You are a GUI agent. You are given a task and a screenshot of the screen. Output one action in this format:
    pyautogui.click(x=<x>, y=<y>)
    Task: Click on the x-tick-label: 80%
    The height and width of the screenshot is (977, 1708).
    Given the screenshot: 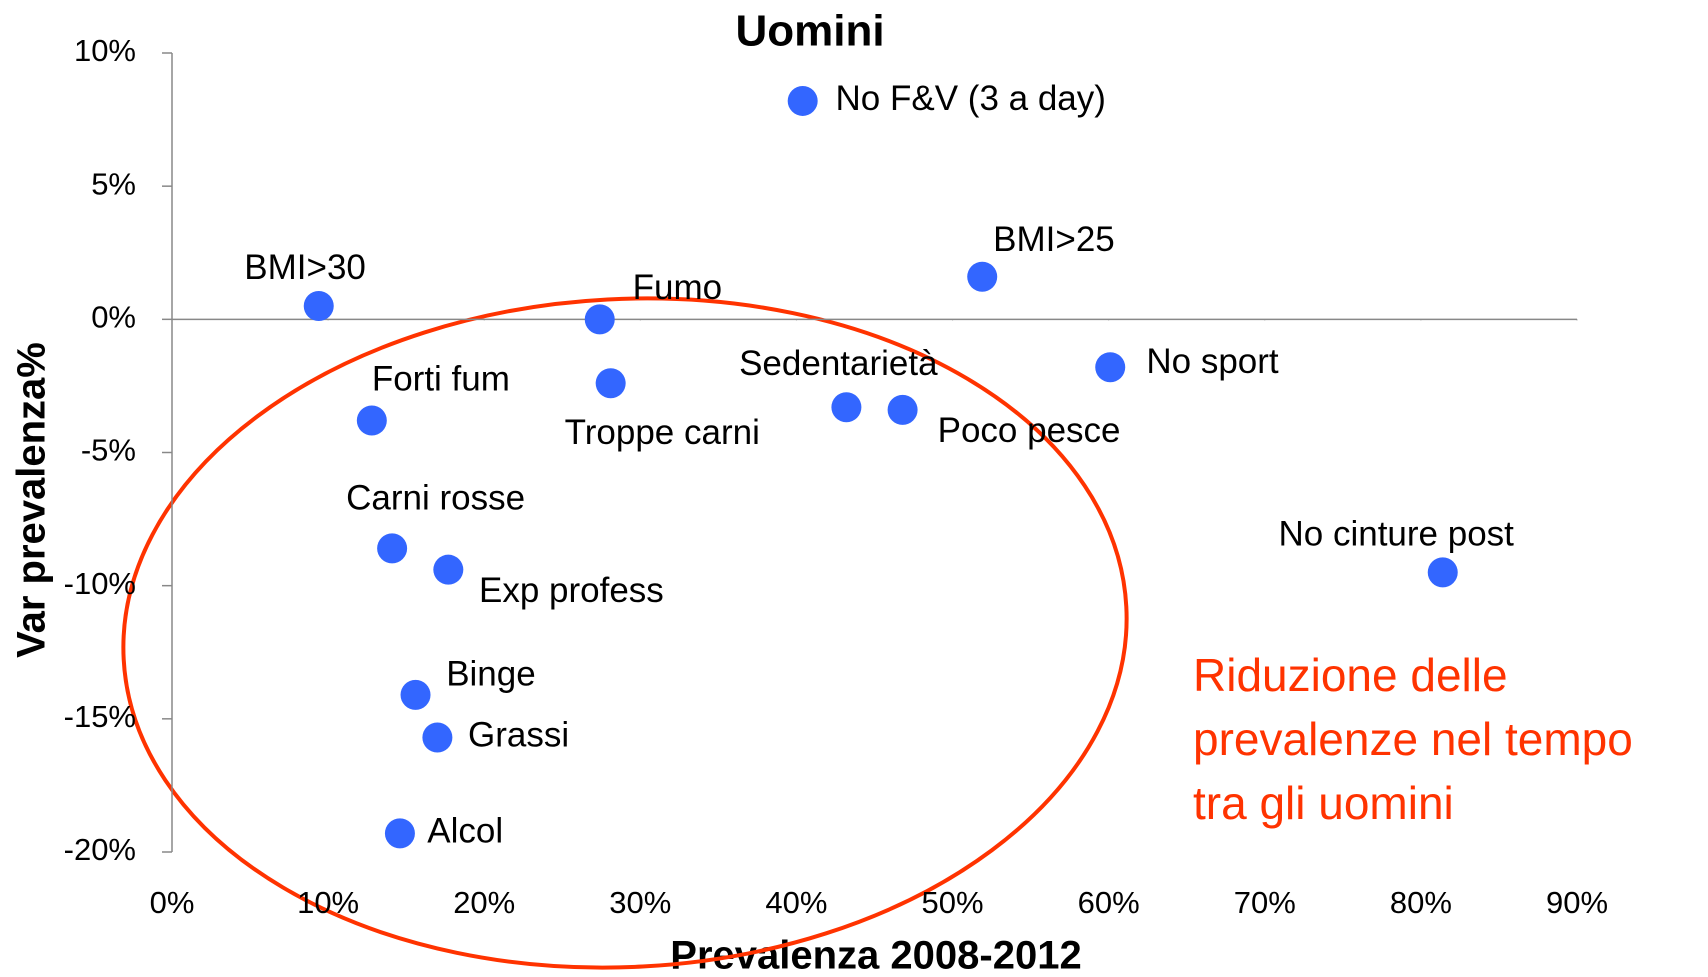 What is the action you would take?
    pyautogui.click(x=1421, y=902)
    